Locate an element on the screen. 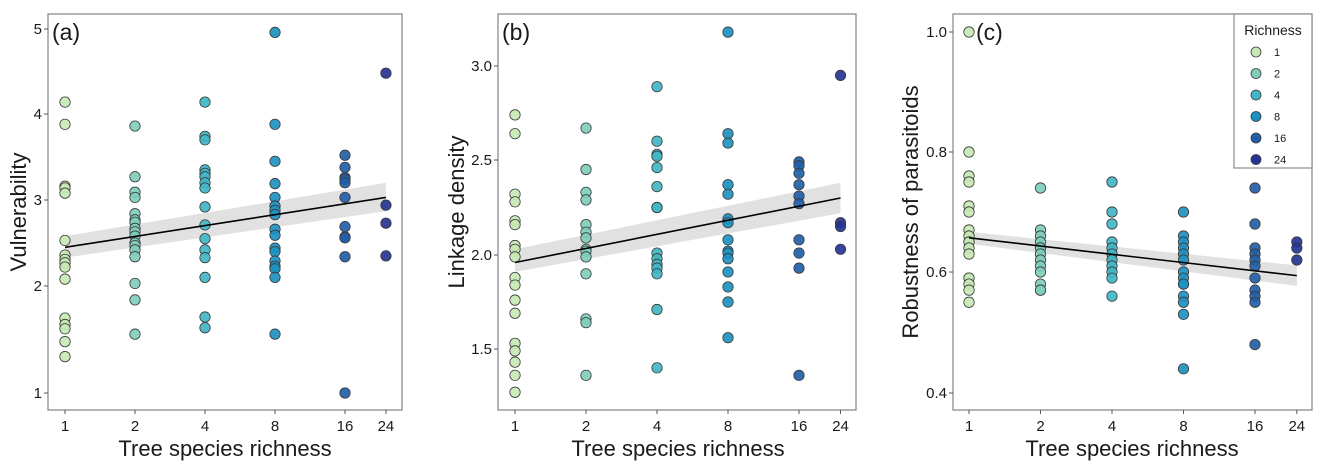  panel-b-confidence-band is located at coordinates (678, 227).